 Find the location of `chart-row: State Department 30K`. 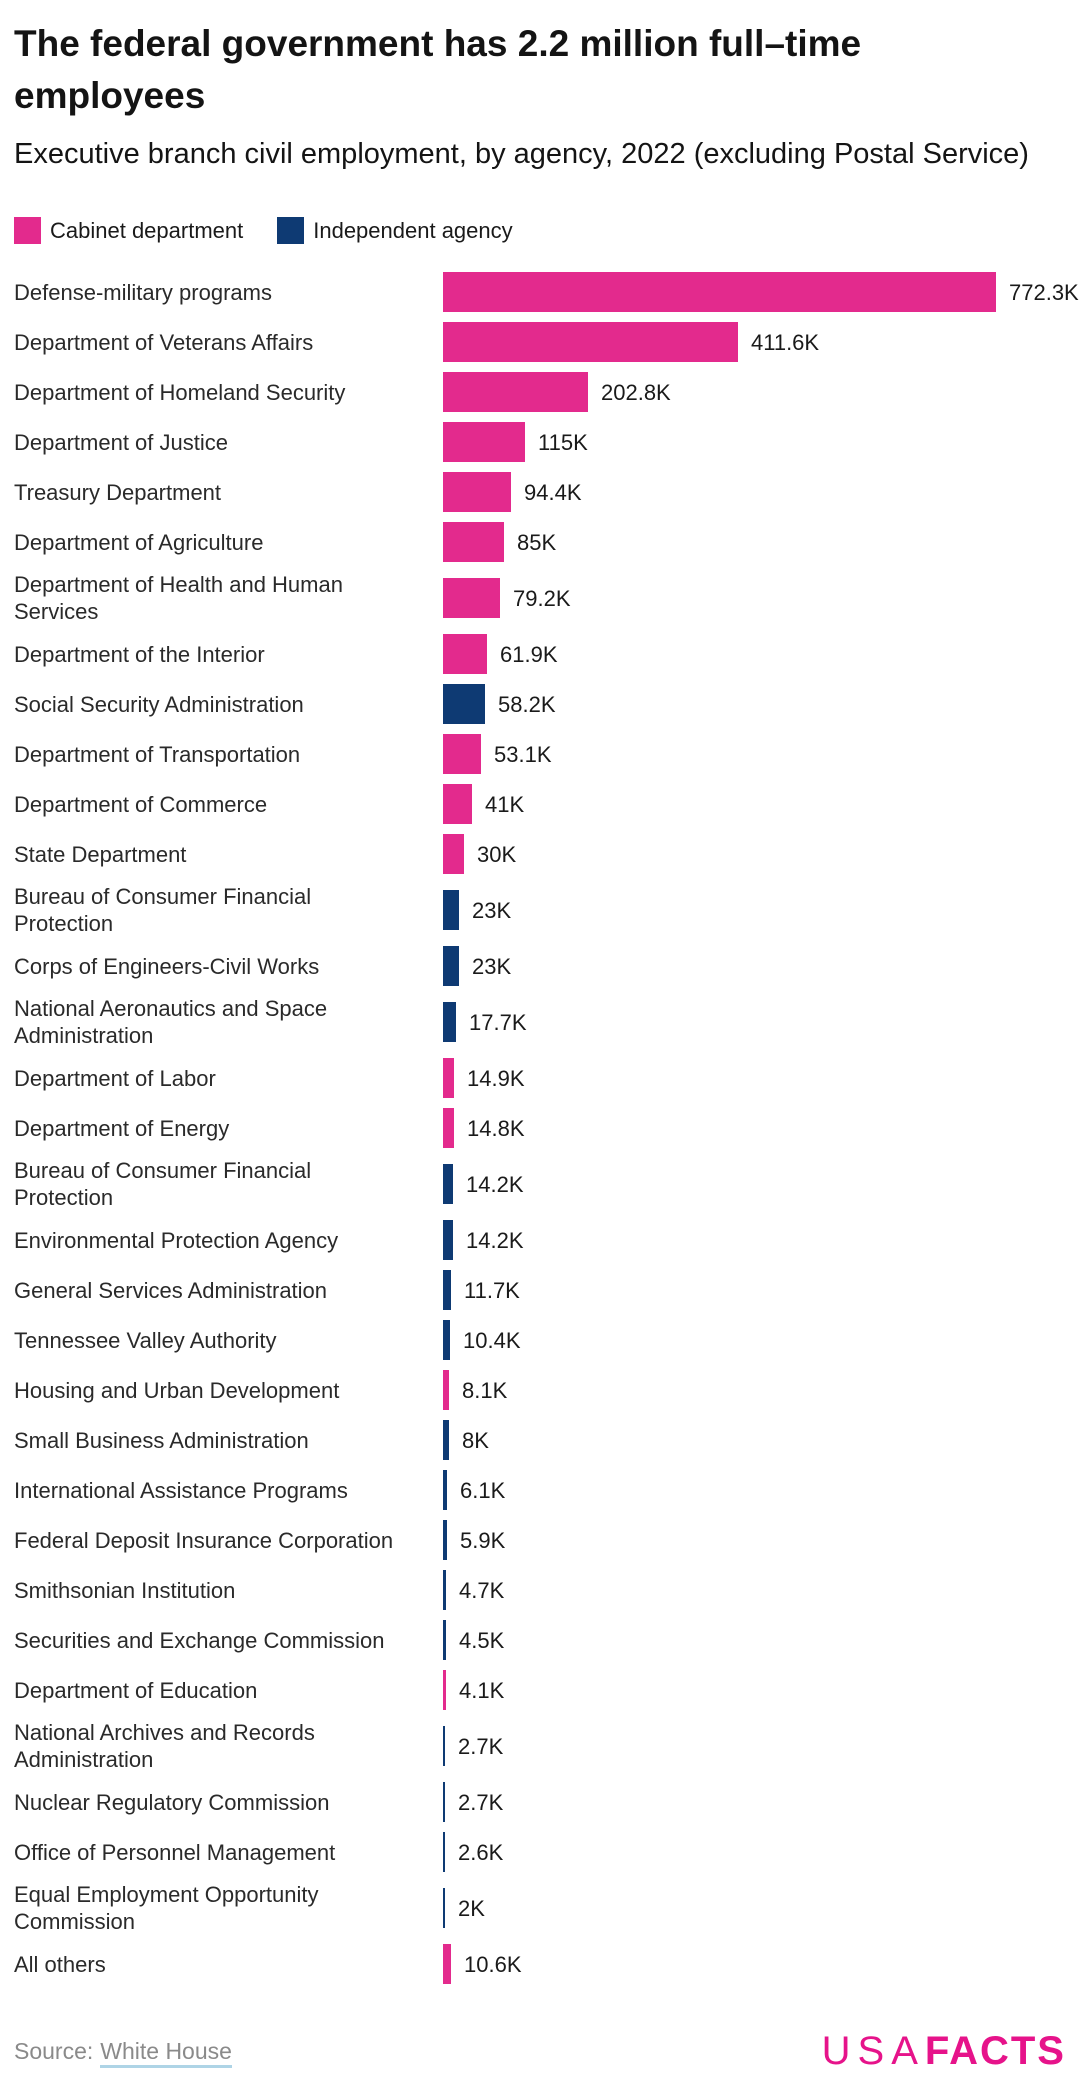

chart-row: State Department 30K is located at coordinates (540, 854).